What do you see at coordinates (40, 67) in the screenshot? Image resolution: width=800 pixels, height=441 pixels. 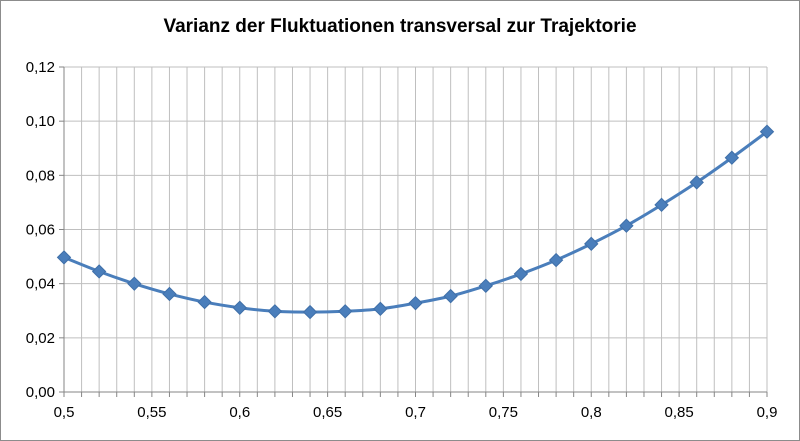 I see `y-tick-label: 0,12` at bounding box center [40, 67].